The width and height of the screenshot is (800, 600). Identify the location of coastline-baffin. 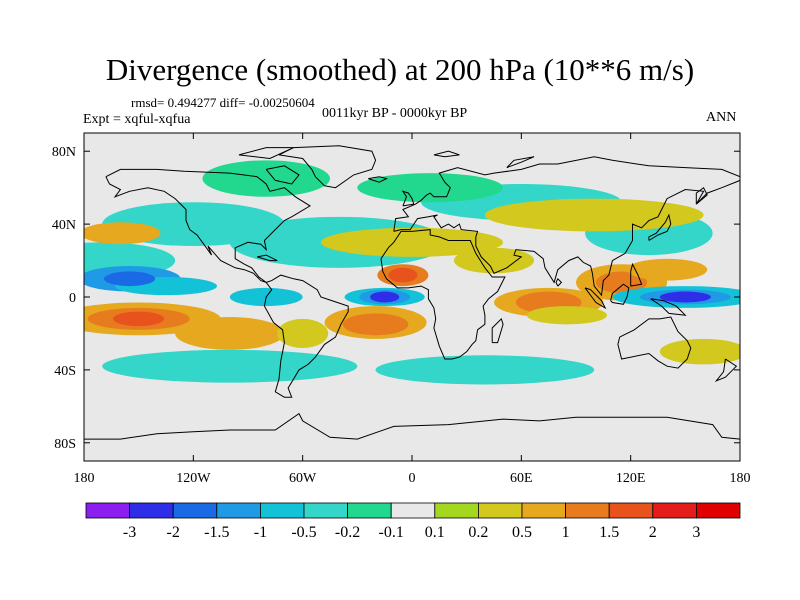
(282, 175).